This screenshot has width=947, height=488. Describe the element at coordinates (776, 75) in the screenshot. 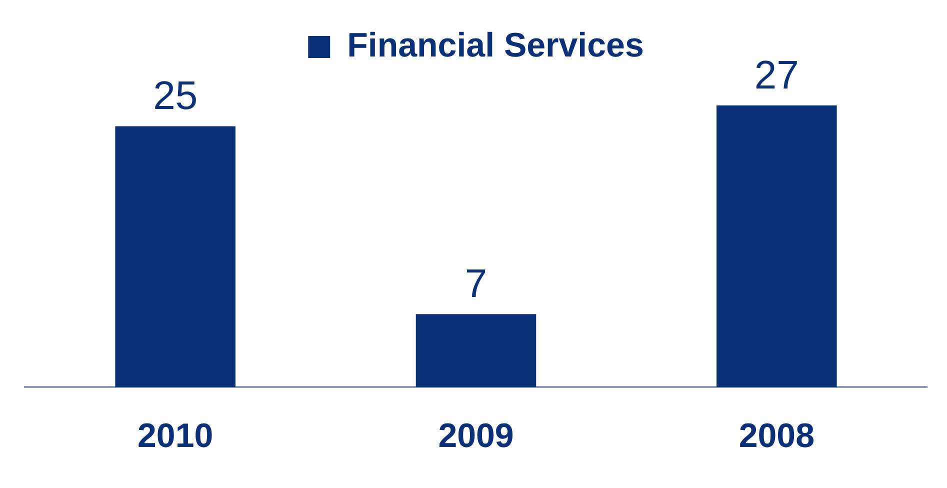

I see `data-label: 27` at that location.